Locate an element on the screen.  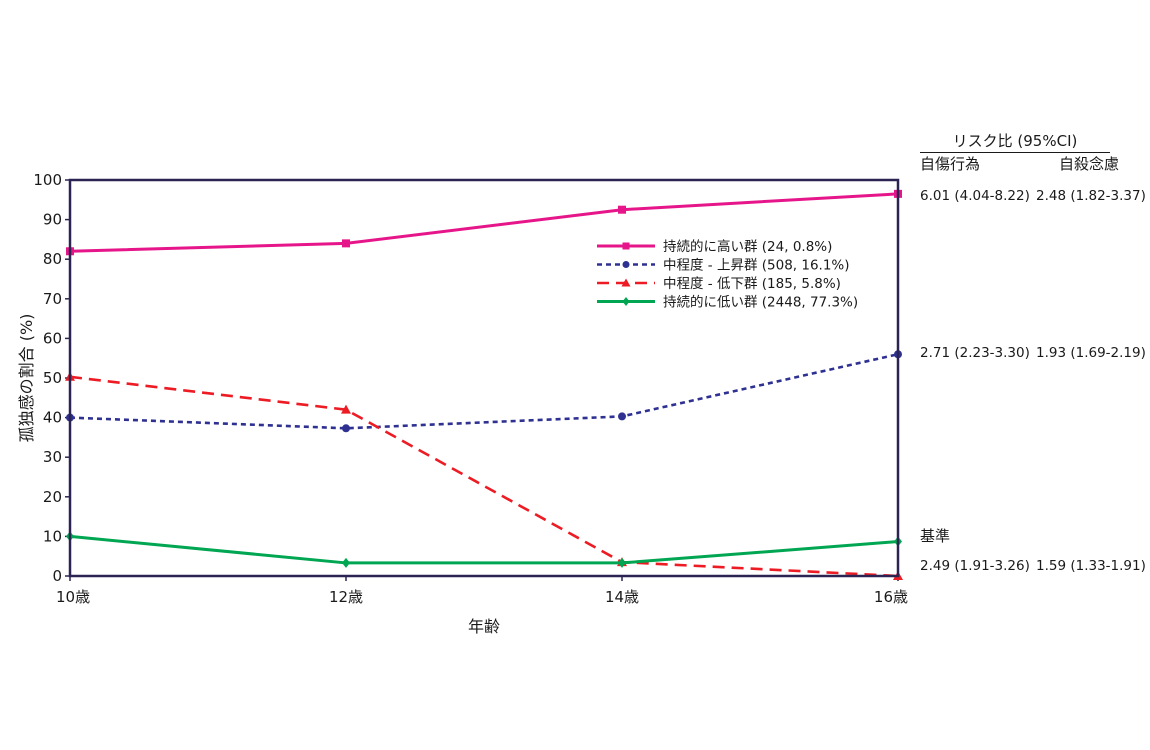
legend-label: 中程度 - 低下群 (185, 5.8%) is located at coordinates (752, 284).